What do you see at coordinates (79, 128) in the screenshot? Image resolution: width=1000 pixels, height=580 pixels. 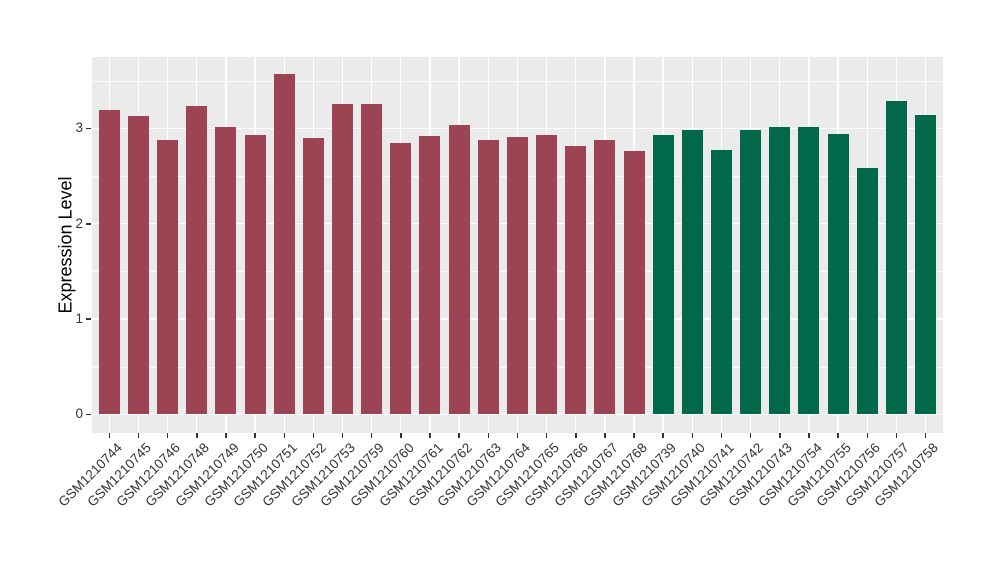 I see `y-tick-label: 3` at bounding box center [79, 128].